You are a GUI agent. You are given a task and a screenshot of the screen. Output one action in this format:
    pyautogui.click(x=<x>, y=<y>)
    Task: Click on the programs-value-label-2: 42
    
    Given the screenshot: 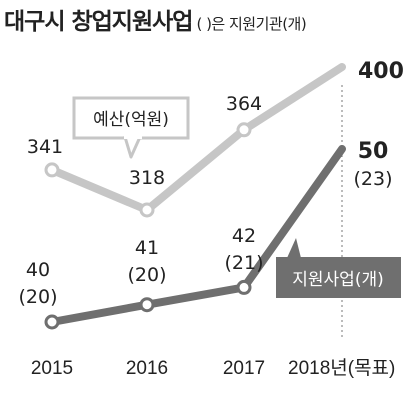 What is the action you would take?
    pyautogui.click(x=244, y=236)
    